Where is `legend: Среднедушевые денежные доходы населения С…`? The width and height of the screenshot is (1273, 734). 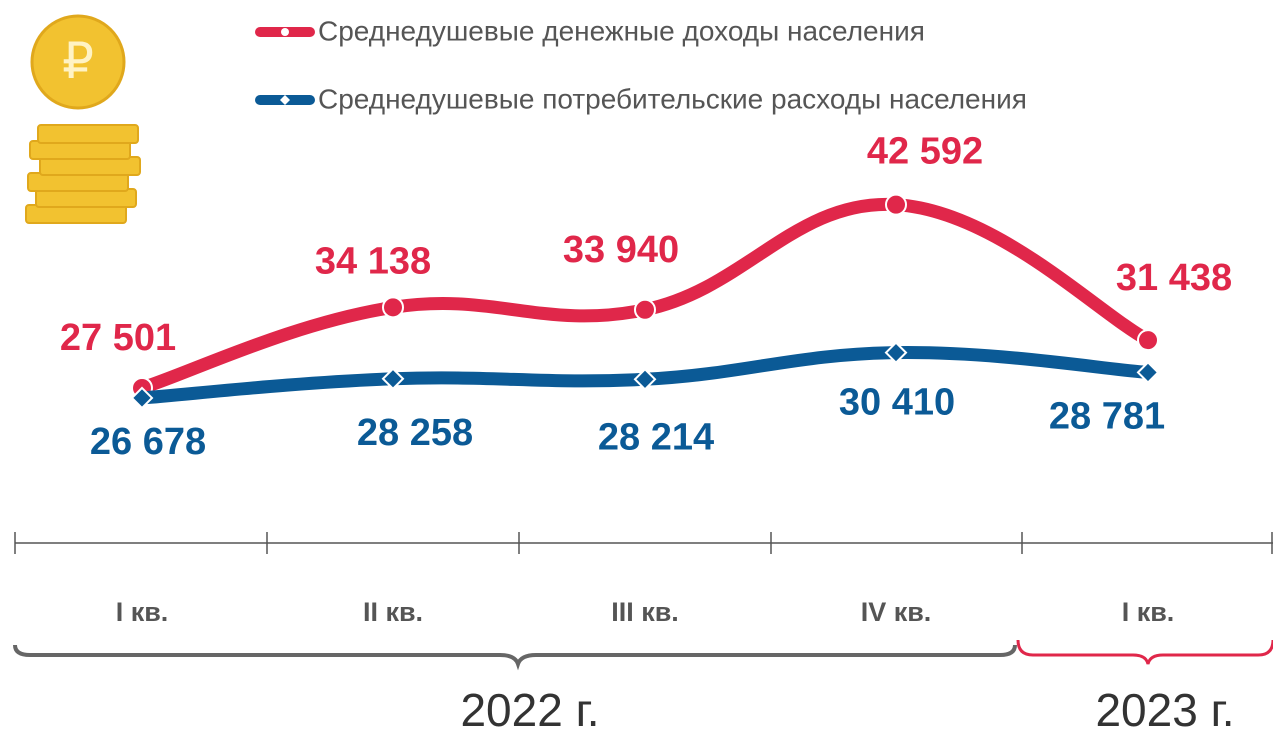
legend: Среднедушевые денежные доходы населения С… is located at coordinates (641, 64).